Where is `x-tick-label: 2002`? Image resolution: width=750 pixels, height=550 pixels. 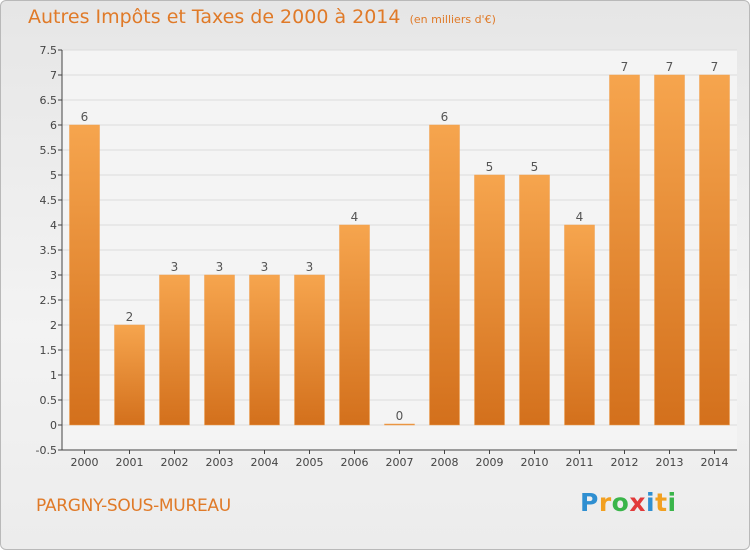
x-tick-label: 2002 is located at coordinates (175, 462).